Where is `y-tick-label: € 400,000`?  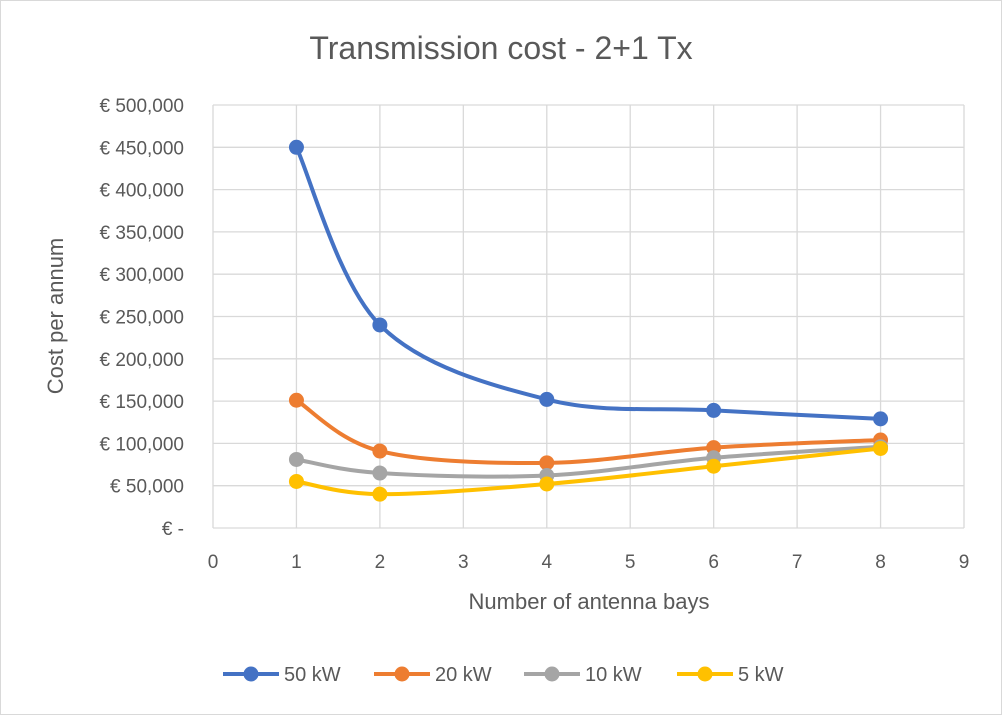
y-tick-label: € 400,000 is located at coordinates (141, 191).